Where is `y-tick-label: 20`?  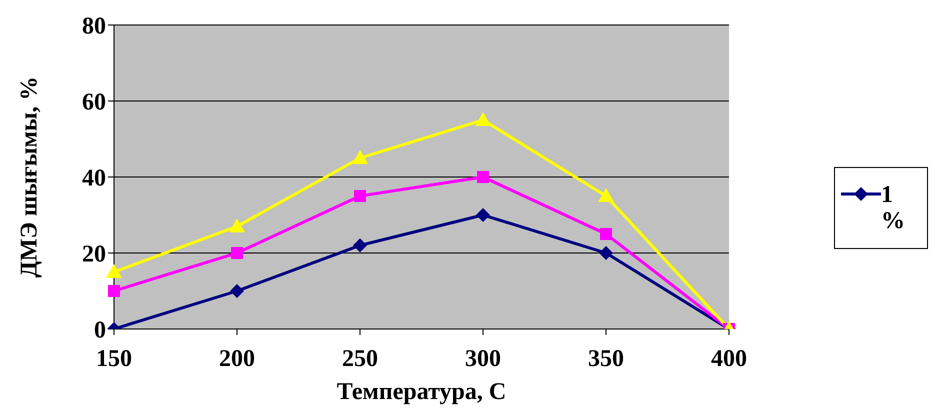
y-tick-label: 20 is located at coordinates (94, 255).